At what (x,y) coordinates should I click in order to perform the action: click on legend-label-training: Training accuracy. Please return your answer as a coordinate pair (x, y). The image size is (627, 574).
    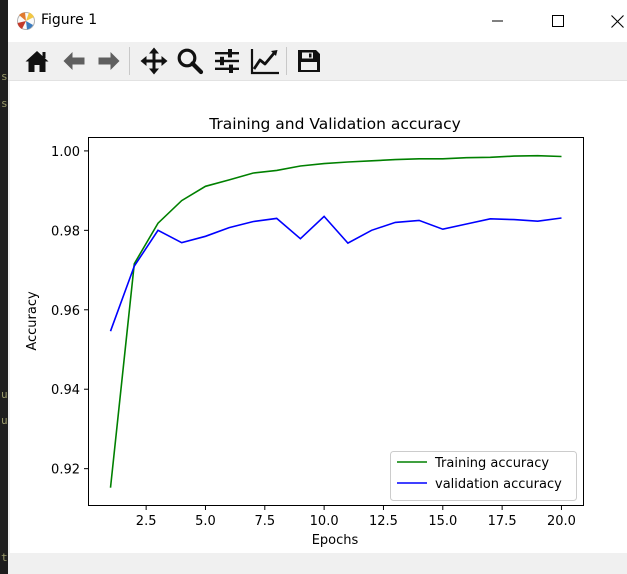
    Looking at the image, I should click on (491, 463).